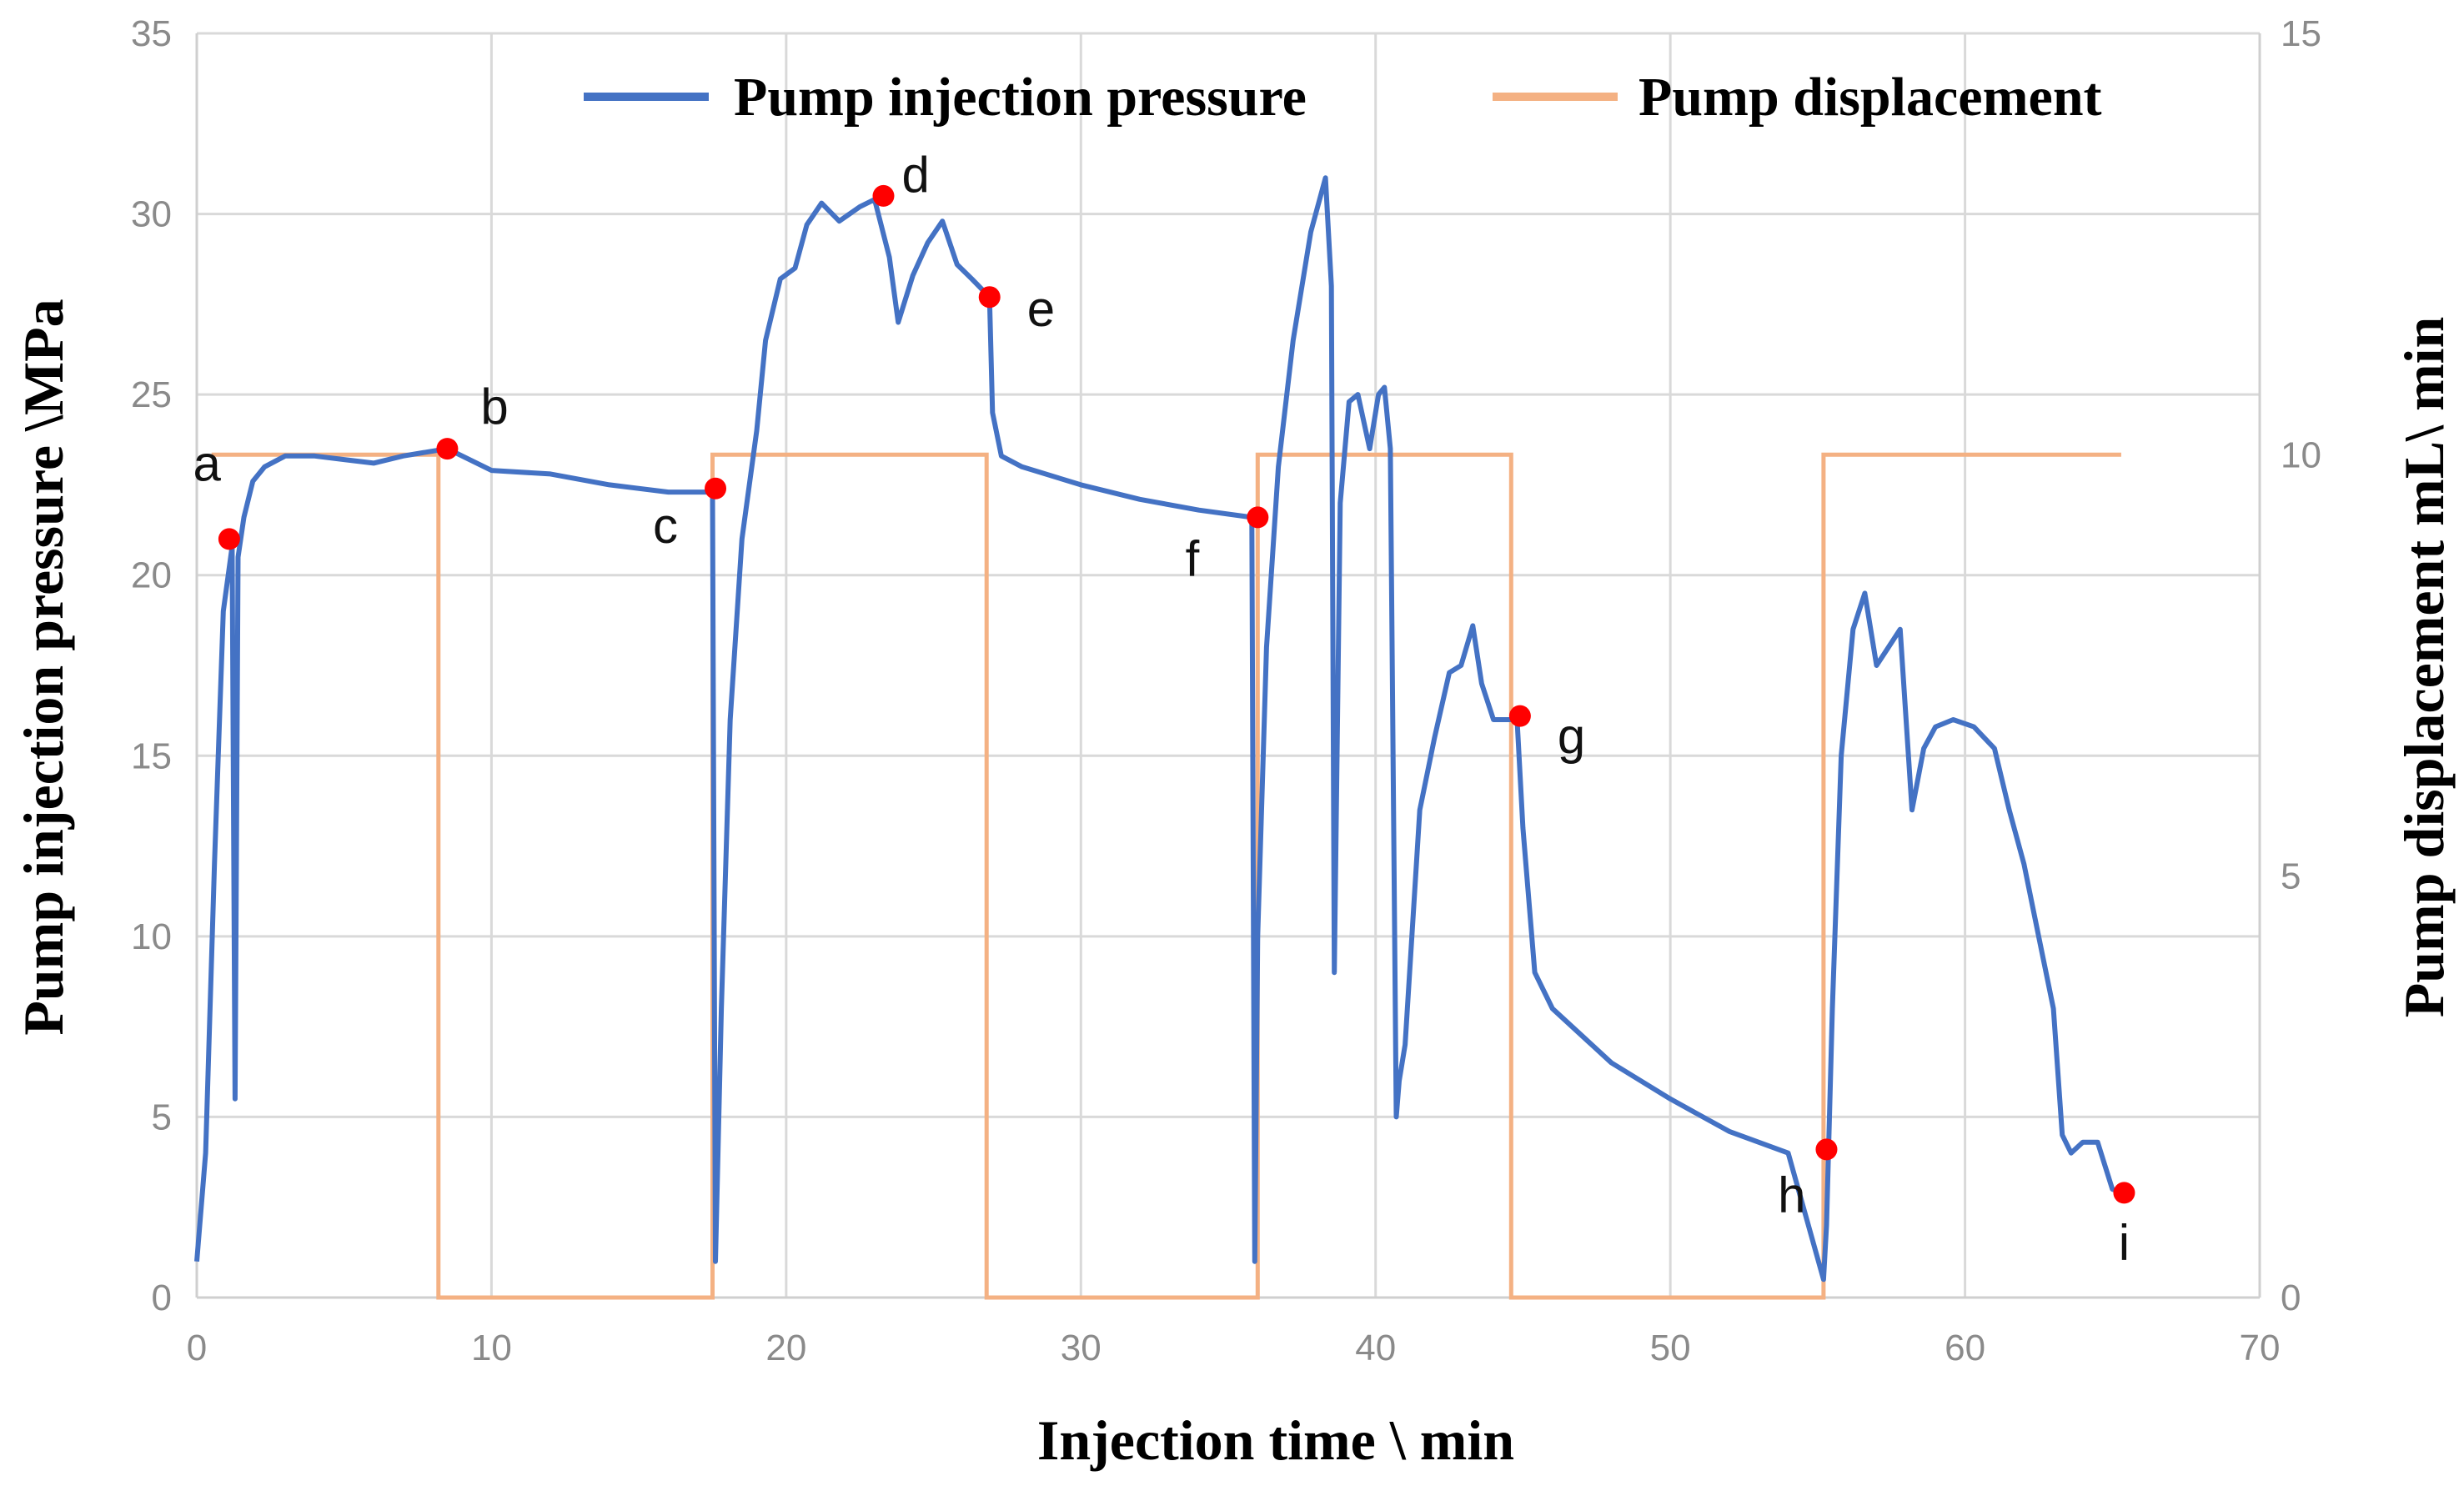 This screenshot has width=2464, height=1496. Describe the element at coordinates (785, 1348) in the screenshot. I see `x-tick-label: 20` at that location.